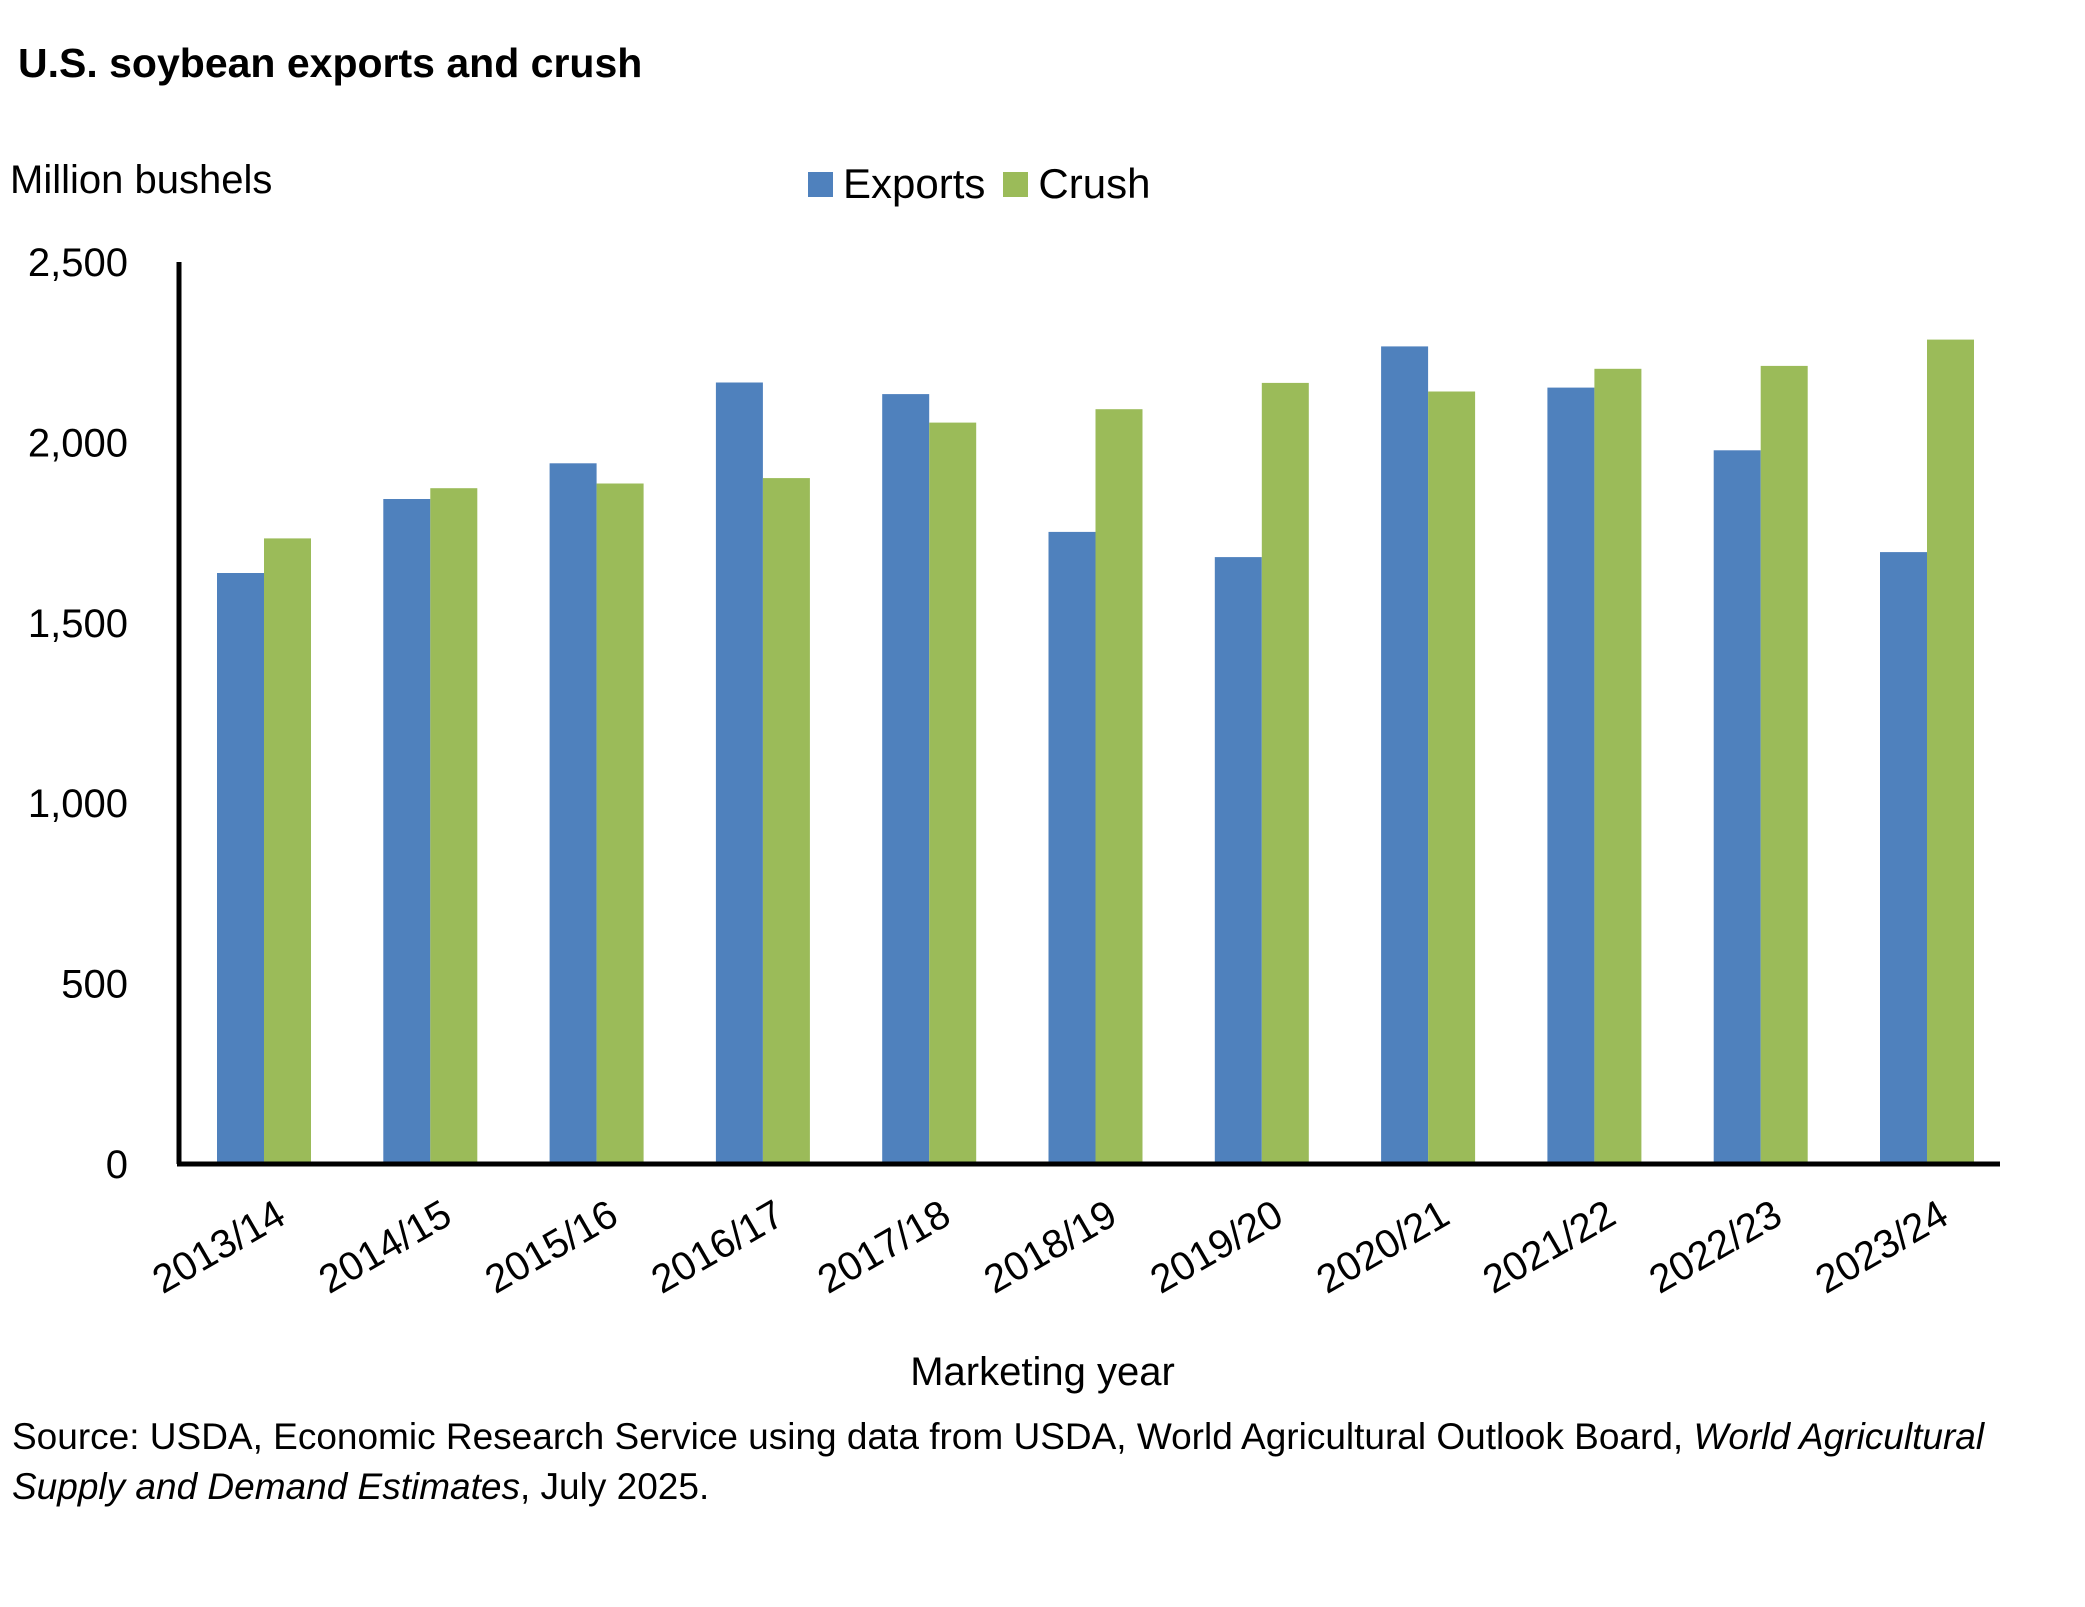  What do you see at coordinates (1549, 1247) in the screenshot?
I see `x-tick-label: 2021/22` at bounding box center [1549, 1247].